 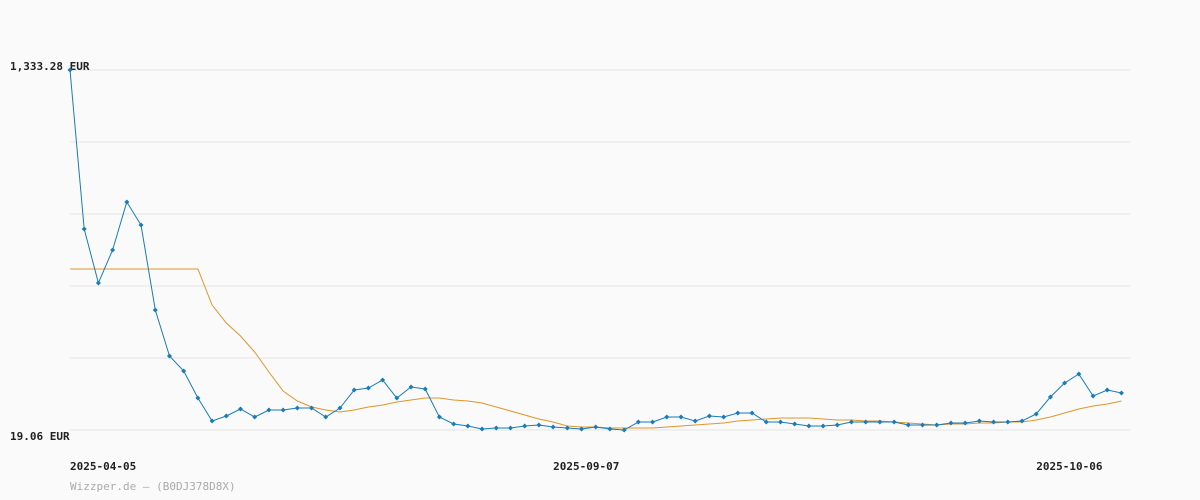 I want to click on y-tick-label: 1,333.28 EUR, so click(x=50, y=66).